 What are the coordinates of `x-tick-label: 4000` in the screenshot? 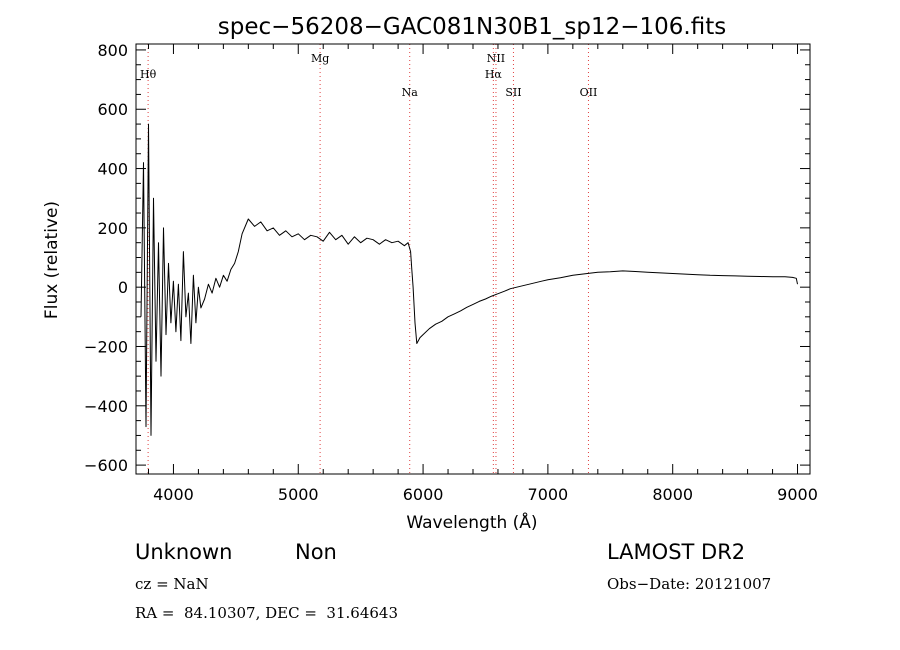 It's located at (173, 494).